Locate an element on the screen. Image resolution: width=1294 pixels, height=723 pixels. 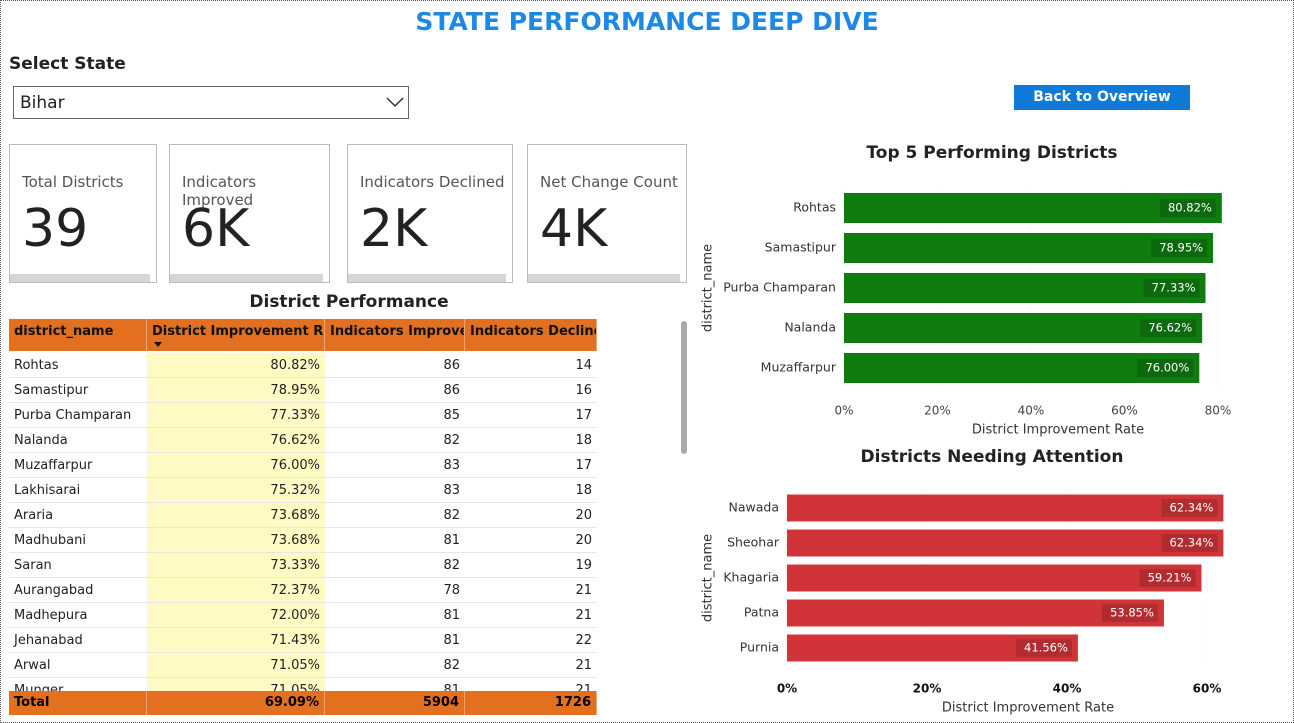
scrollbar is located at coordinates (684, 387).